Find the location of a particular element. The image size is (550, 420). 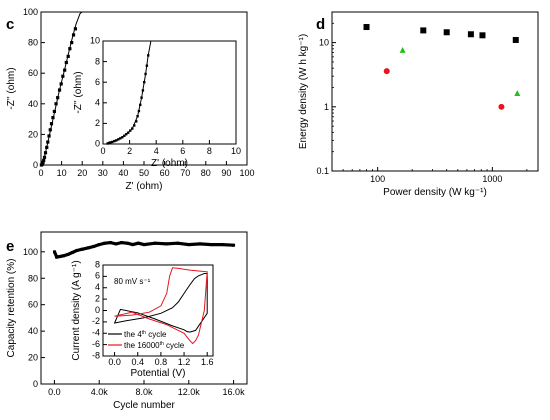

d-y-tick-label: 1 is located at coordinates (326, 107).